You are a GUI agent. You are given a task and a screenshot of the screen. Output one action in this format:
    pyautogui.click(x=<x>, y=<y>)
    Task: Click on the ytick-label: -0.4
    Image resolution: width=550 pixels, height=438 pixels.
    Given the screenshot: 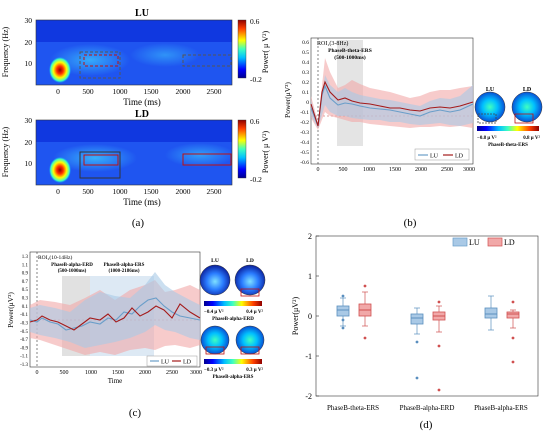 What is the action you would take?
    pyautogui.click(x=304, y=143)
    